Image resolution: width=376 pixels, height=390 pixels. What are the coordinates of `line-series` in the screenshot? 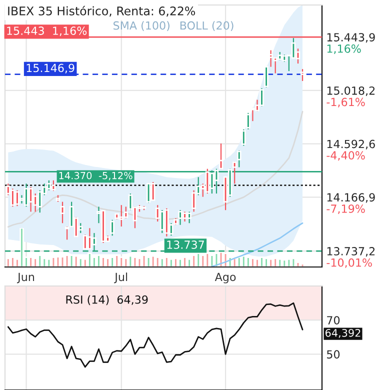 It's located at (257, 244).